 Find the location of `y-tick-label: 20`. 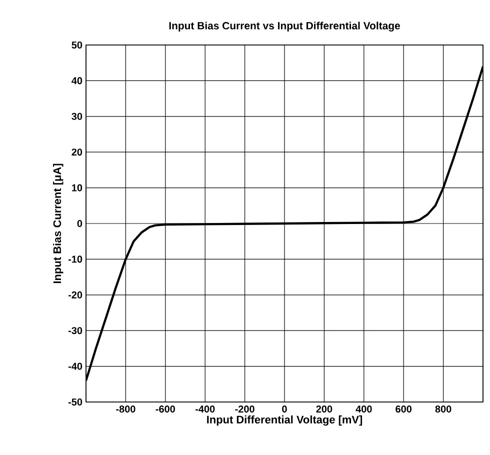

y-tick-label: 20 is located at coordinates (77, 152).